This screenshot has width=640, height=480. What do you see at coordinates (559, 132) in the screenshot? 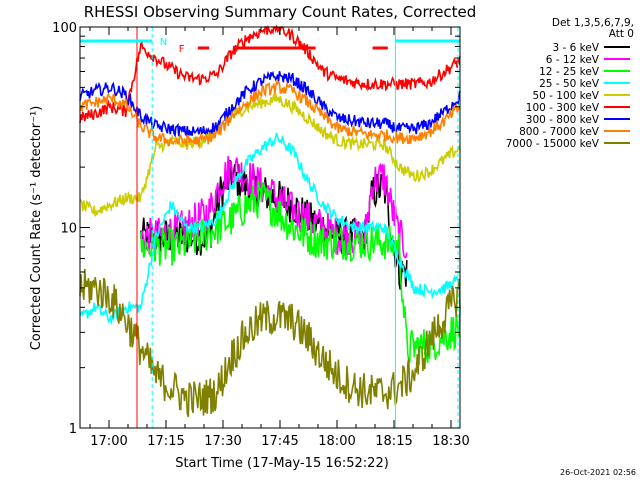
I see `legend-label-7: 800 - 7000 keV` at bounding box center [559, 132].